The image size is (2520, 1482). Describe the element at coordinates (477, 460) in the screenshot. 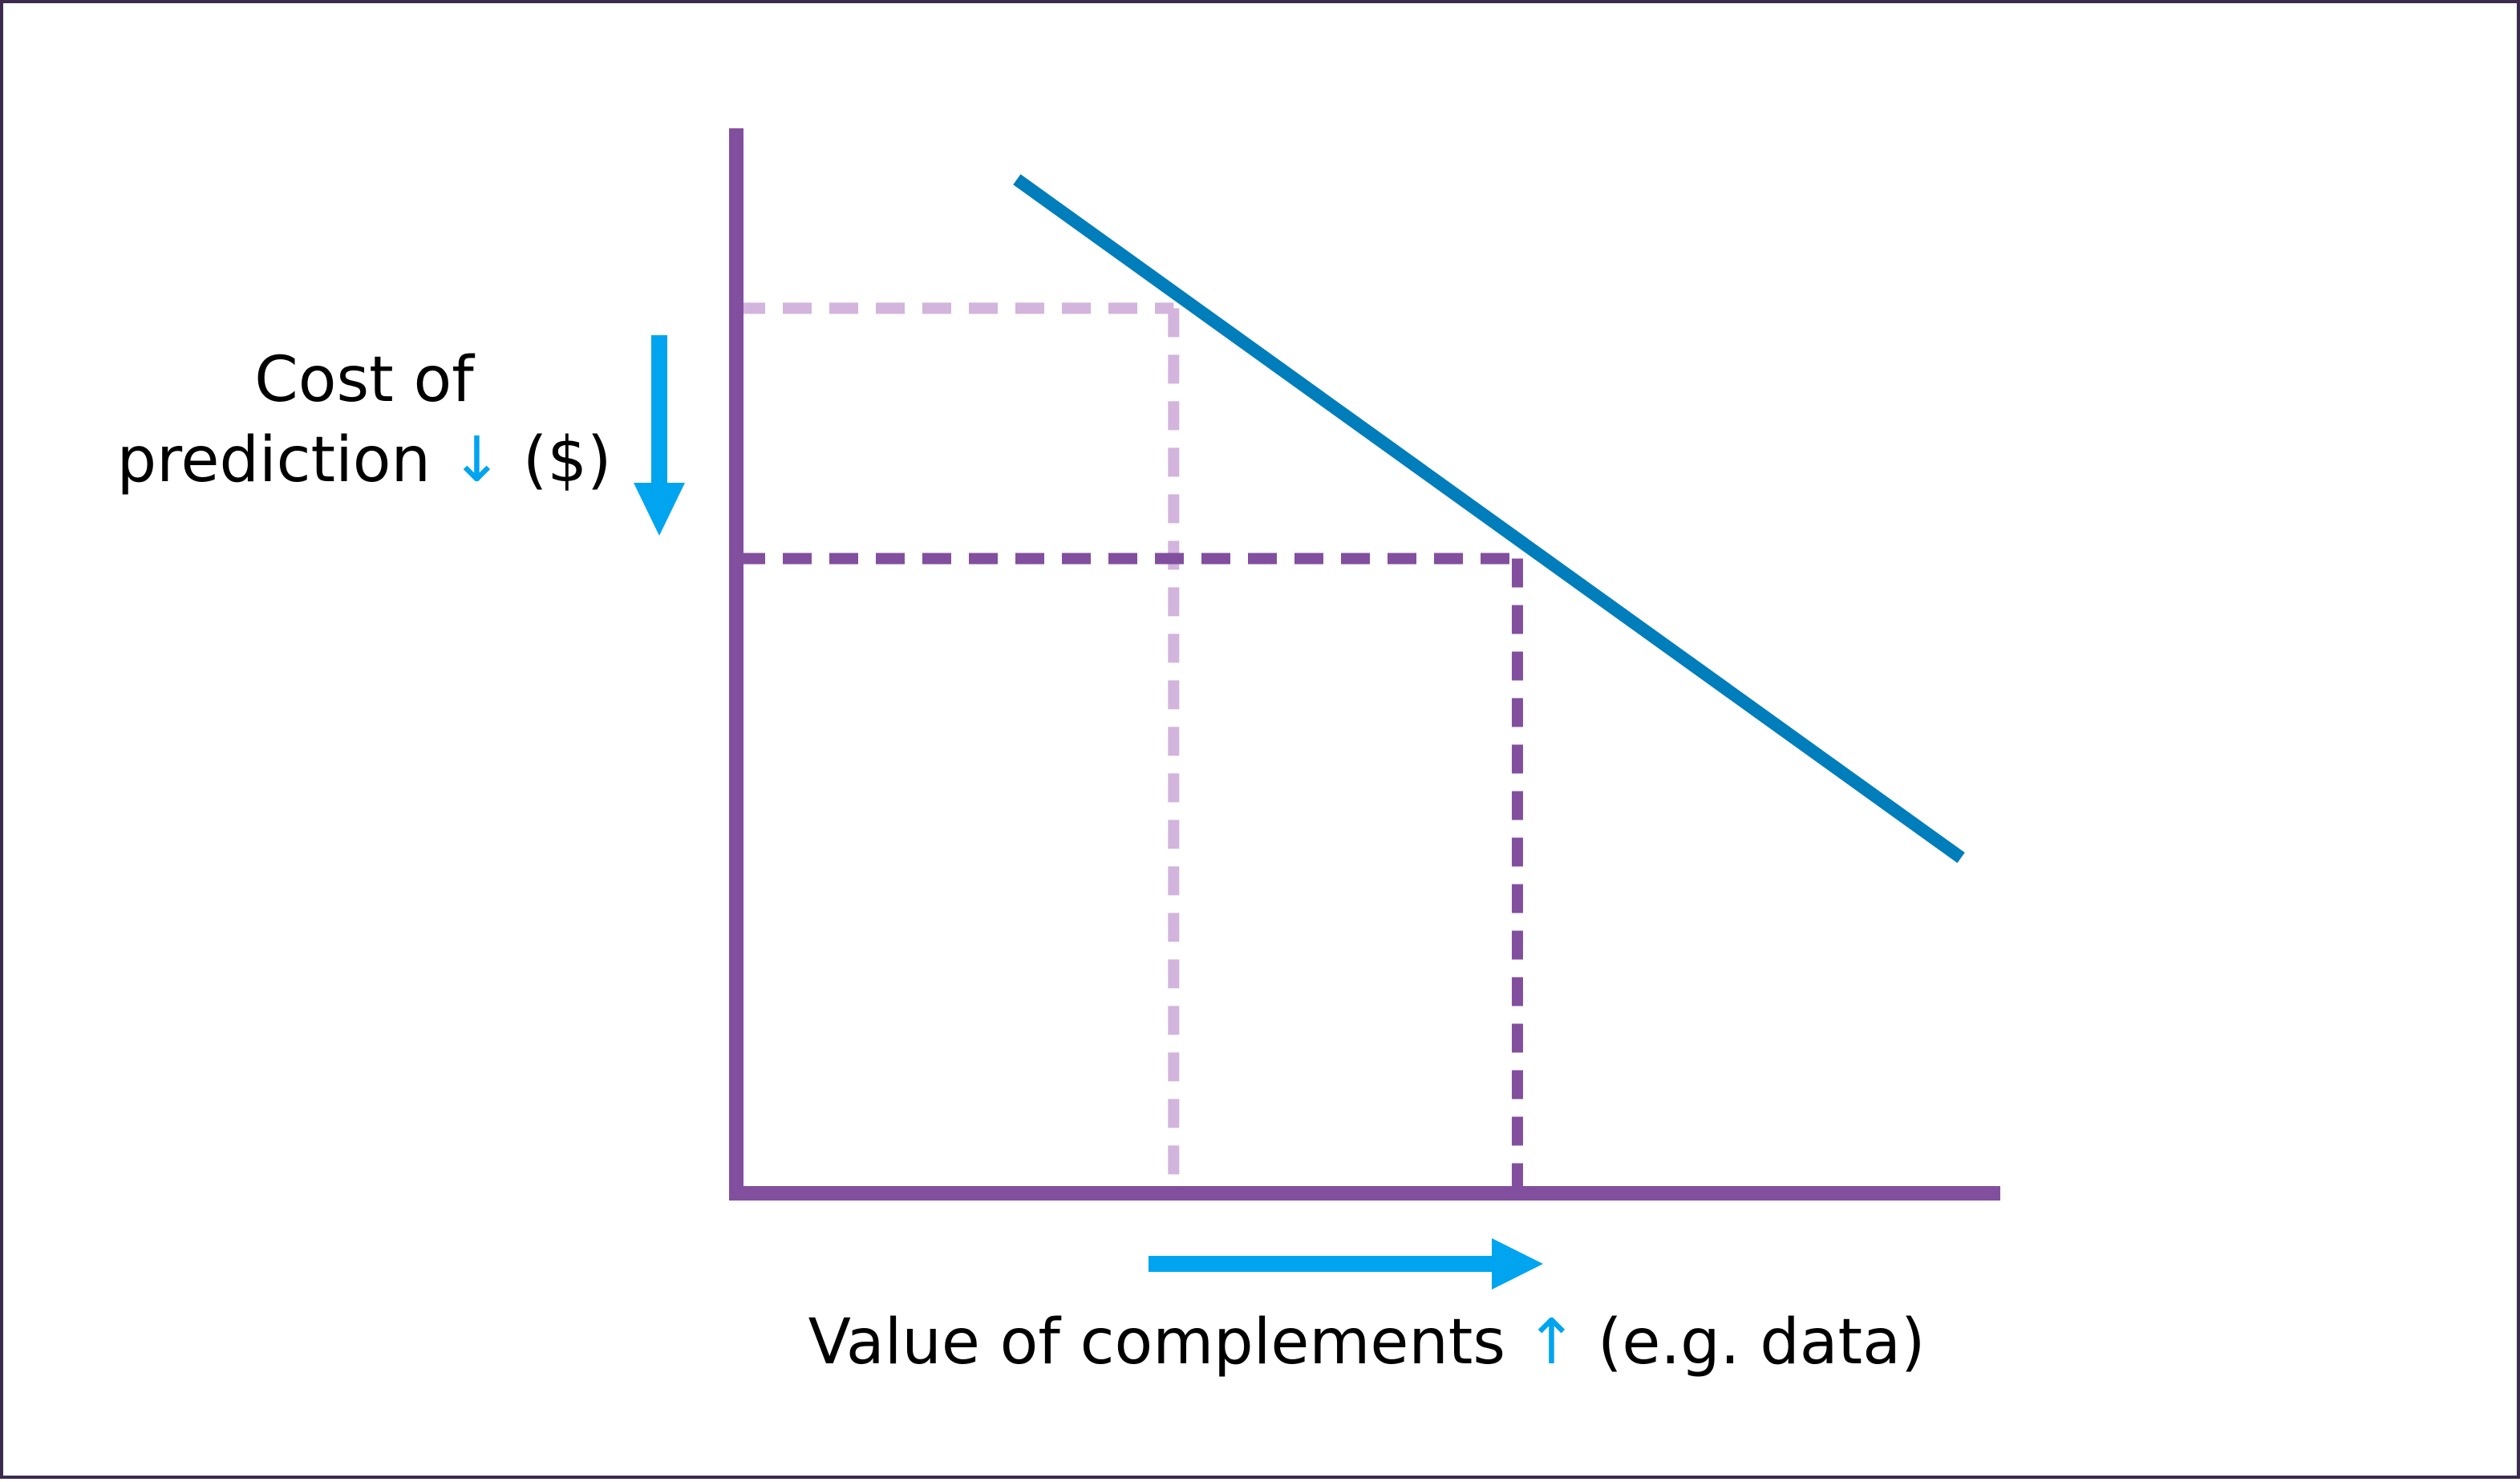

I see `down-arrow-icon: ↓` at that location.